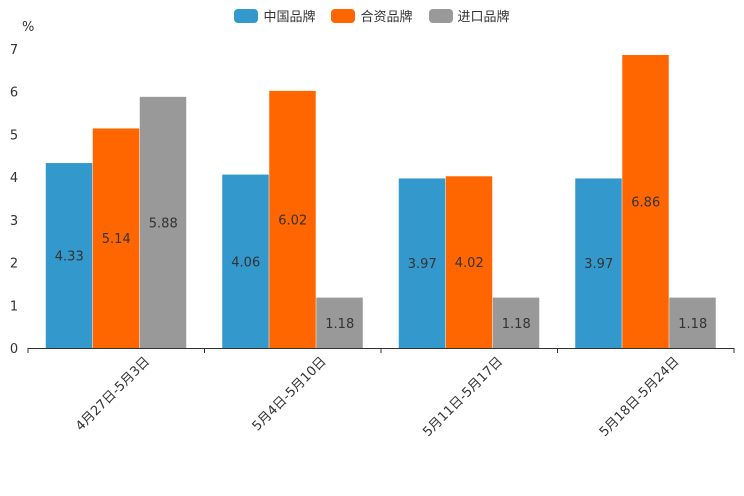 The height and width of the screenshot is (496, 744). Describe the element at coordinates (113, 394) in the screenshot. I see `x-tick-label: 4月27日-5月3日` at that location.